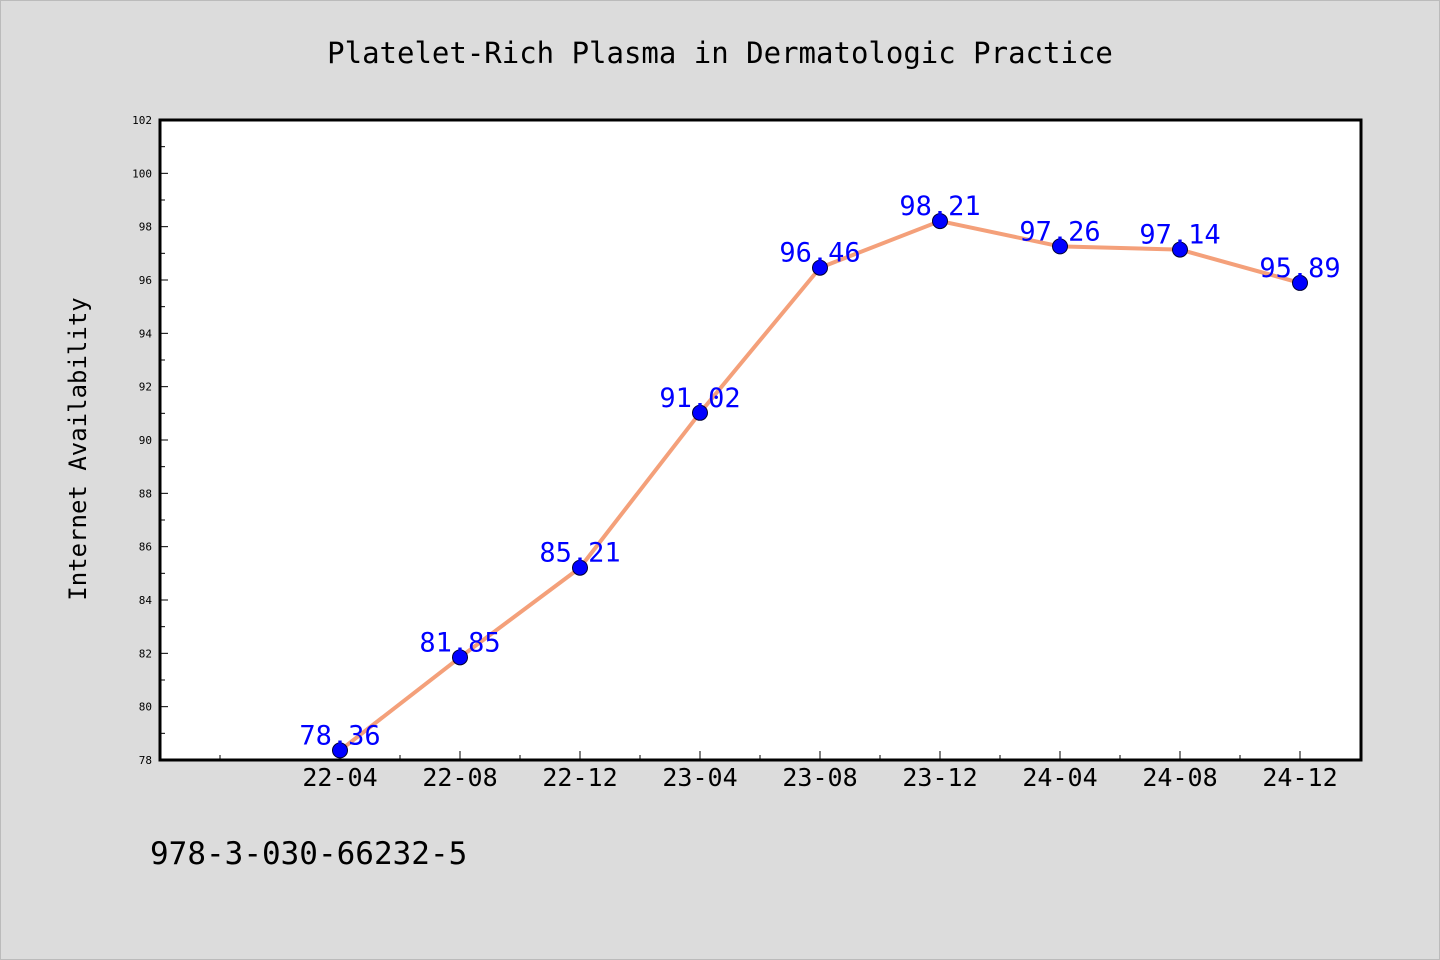 The image size is (1440, 960). Describe the element at coordinates (145, 227) in the screenshot. I see `y-tick-label: 98` at that location.